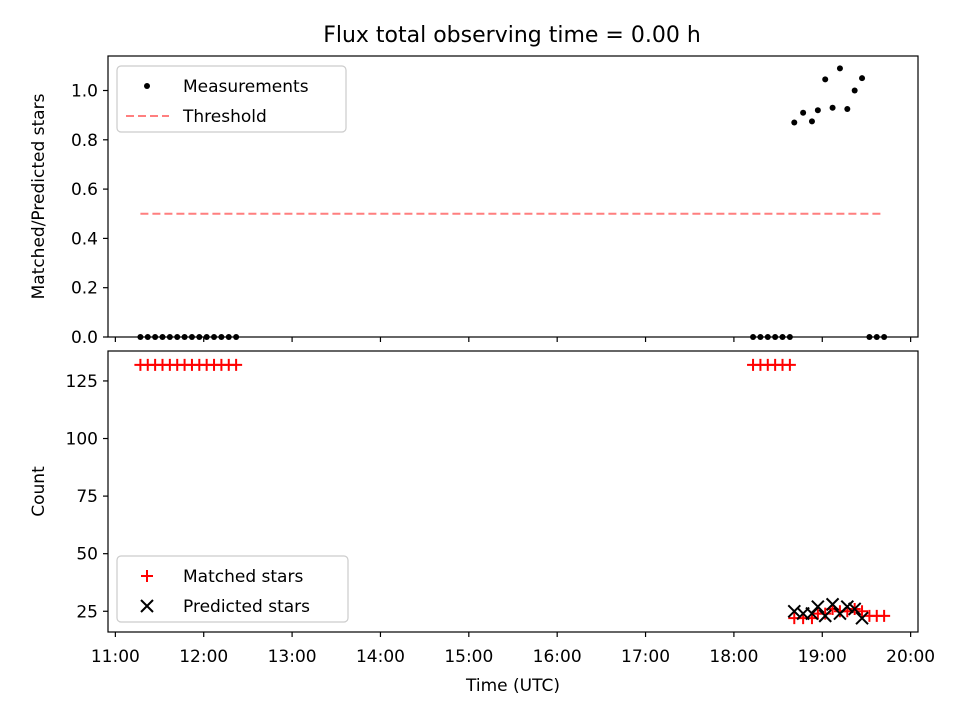  What do you see at coordinates (84, 239) in the screenshot?
I see `y-tick-label: 0.4` at bounding box center [84, 239].